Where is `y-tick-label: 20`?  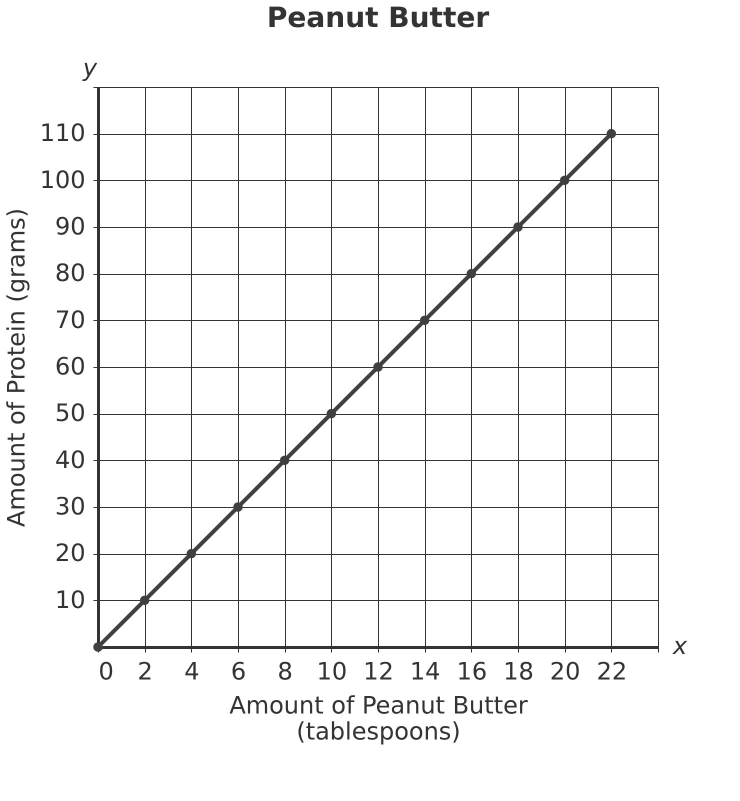 y-tick-label: 20 is located at coordinates (70, 553).